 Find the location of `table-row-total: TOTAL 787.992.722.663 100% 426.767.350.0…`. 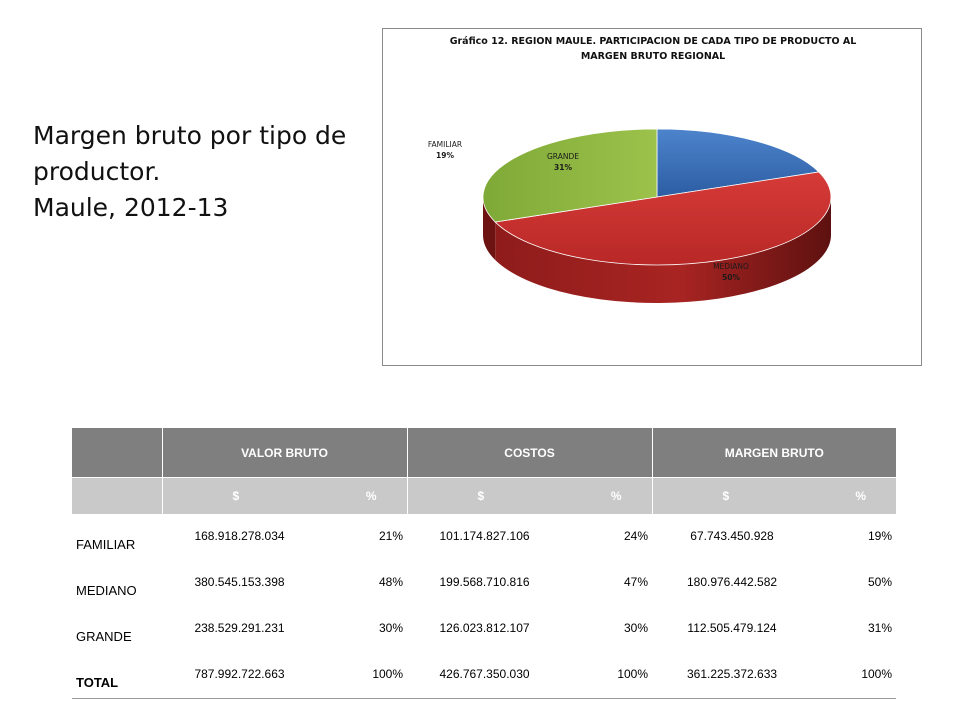

table-row-total: TOTAL 787.992.722.663 100% 426.767.350.0… is located at coordinates (484, 675).